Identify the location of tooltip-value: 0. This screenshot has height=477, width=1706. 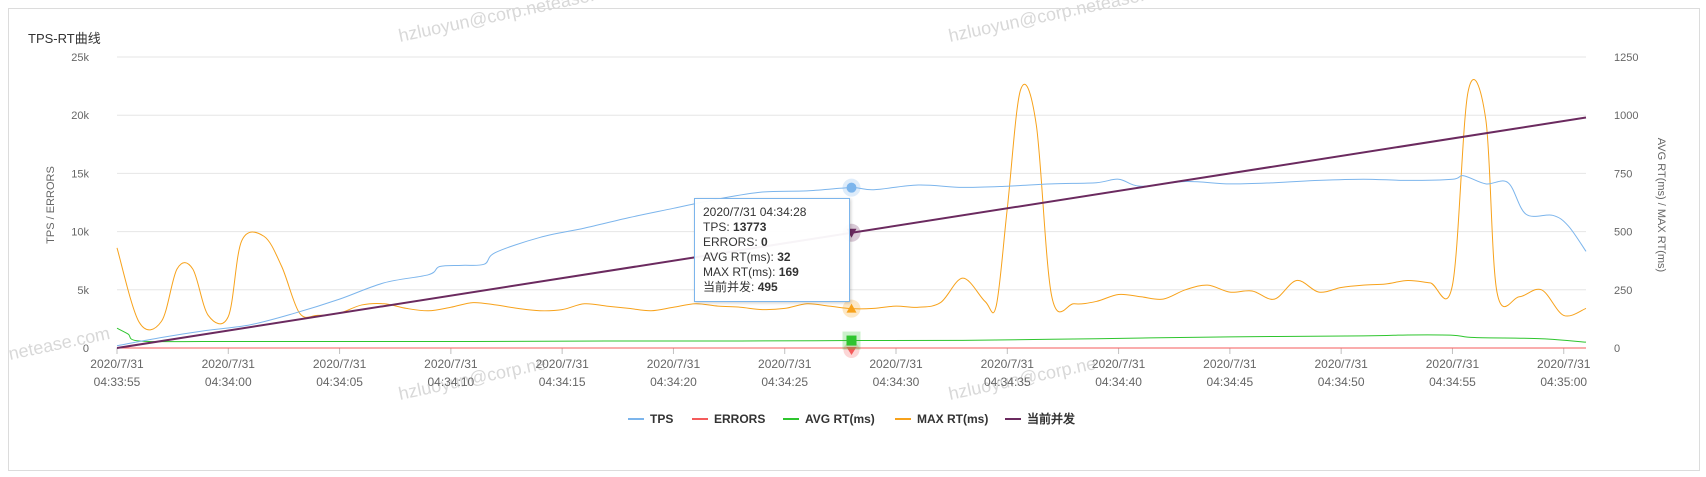
(764, 242).